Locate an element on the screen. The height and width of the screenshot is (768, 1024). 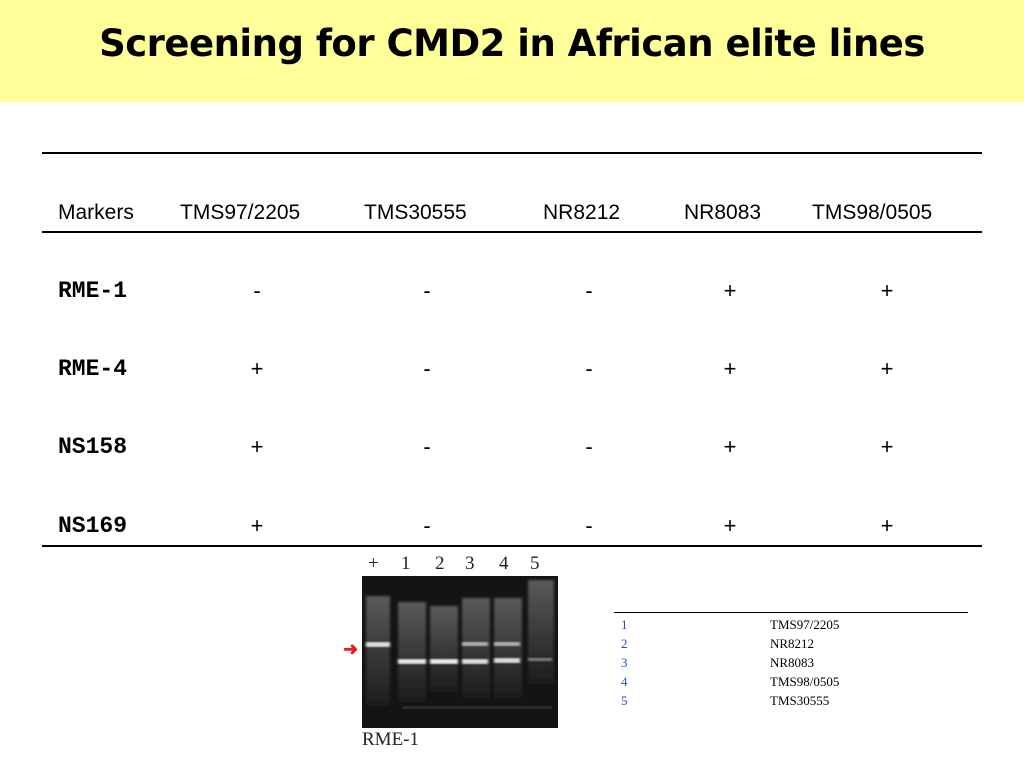
legend-number: 4 is located at coordinates (624, 681).